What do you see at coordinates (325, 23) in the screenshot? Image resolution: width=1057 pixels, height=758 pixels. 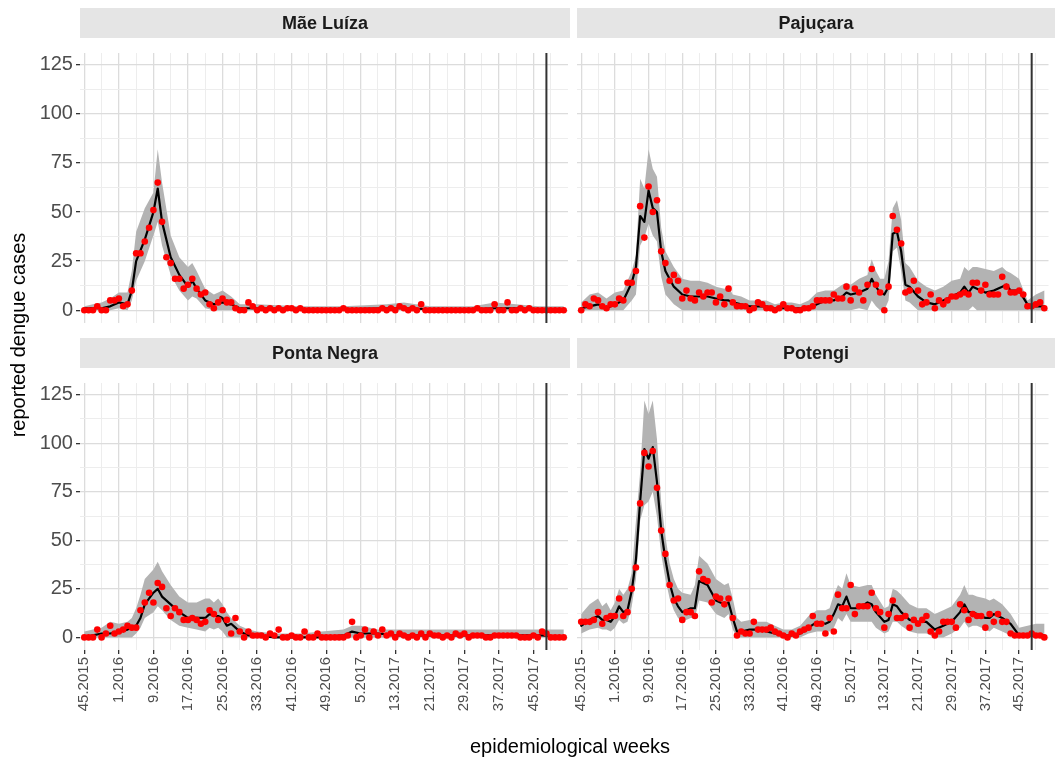 I see `chart-title: Mãe Luíza` at bounding box center [325, 23].